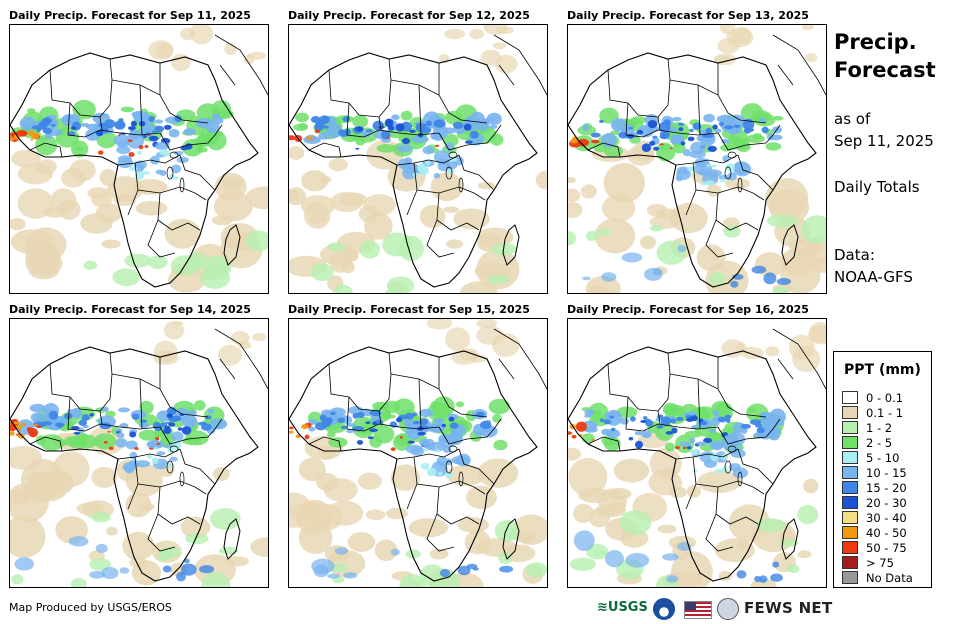  I want to click on as-of-date: as of Sep 11, 2025, so click(884, 130).